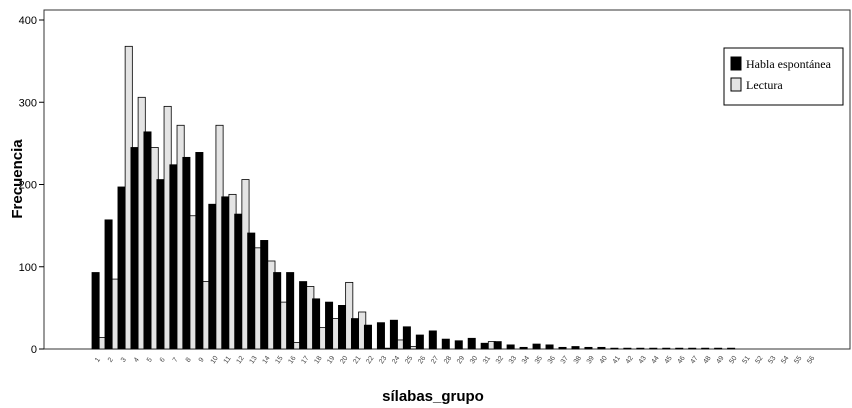 This screenshot has height=408, width=852. I want to click on y-axis: 0 100 200 300 400, so click(31, 185).